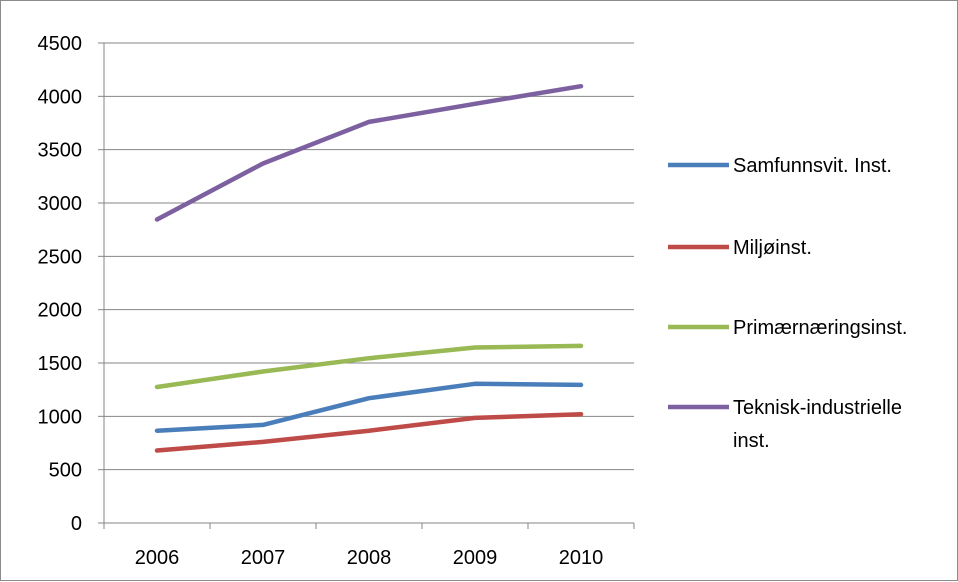 This screenshot has width=958, height=582. I want to click on legend-label-1: Miljøinst., so click(772, 248).